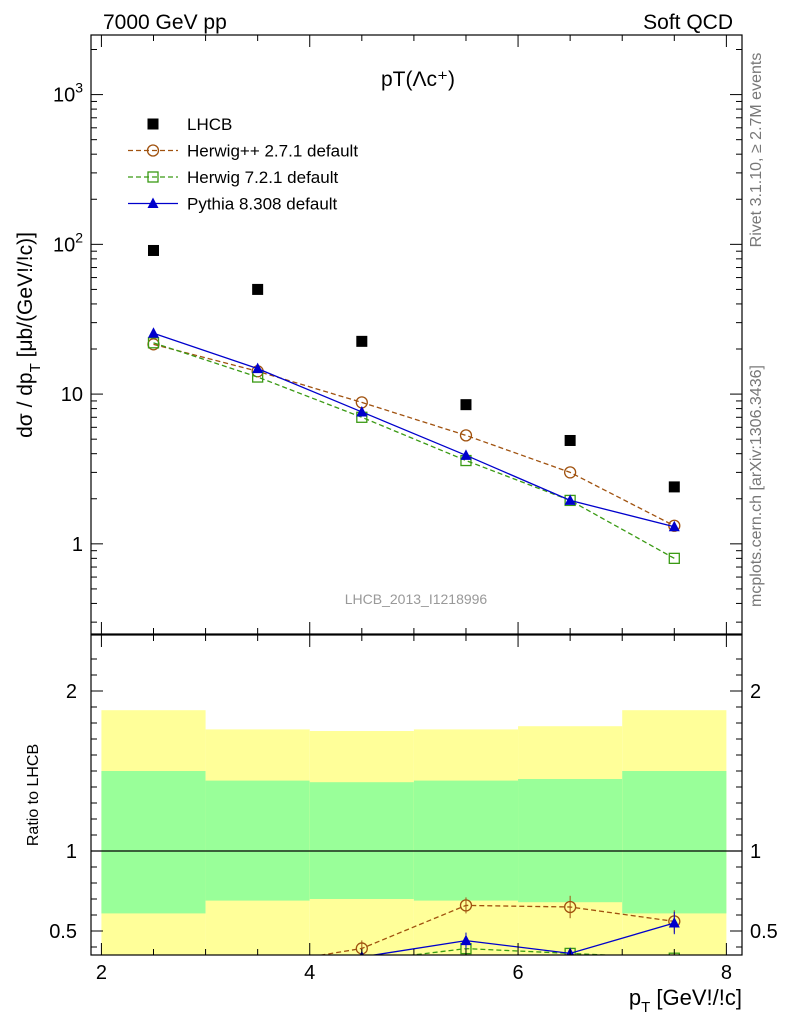 Image resolution: width=786 pixels, height=1024 pixels. What do you see at coordinates (726, 973) in the screenshot?
I see `x-tick-label: 8` at bounding box center [726, 973].